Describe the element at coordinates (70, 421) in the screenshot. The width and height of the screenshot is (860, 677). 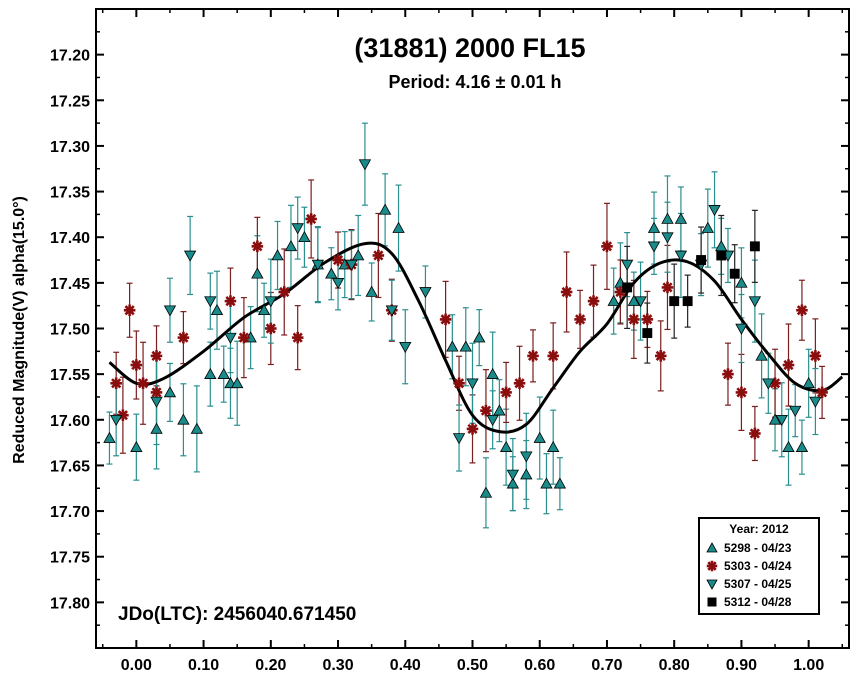
I see `y-tick-label: 17.60` at that location.